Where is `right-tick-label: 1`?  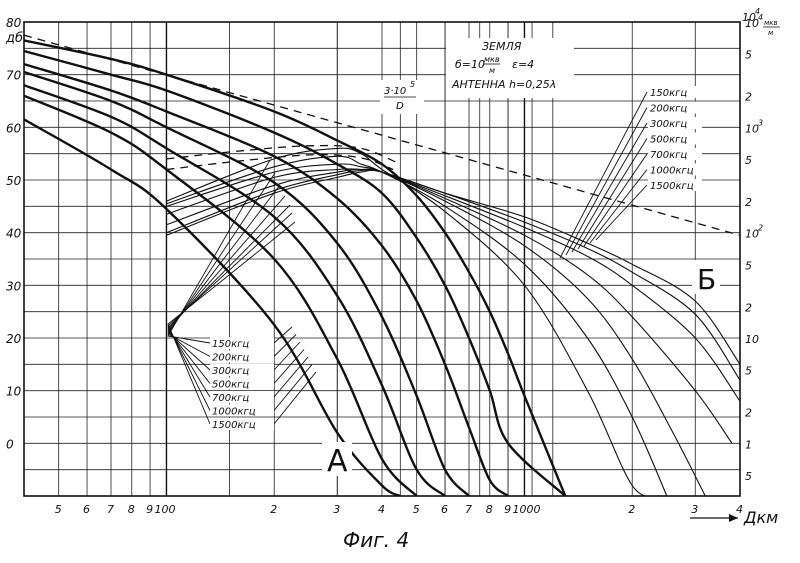
right-tick-label: 1 is located at coordinates (748, 444).